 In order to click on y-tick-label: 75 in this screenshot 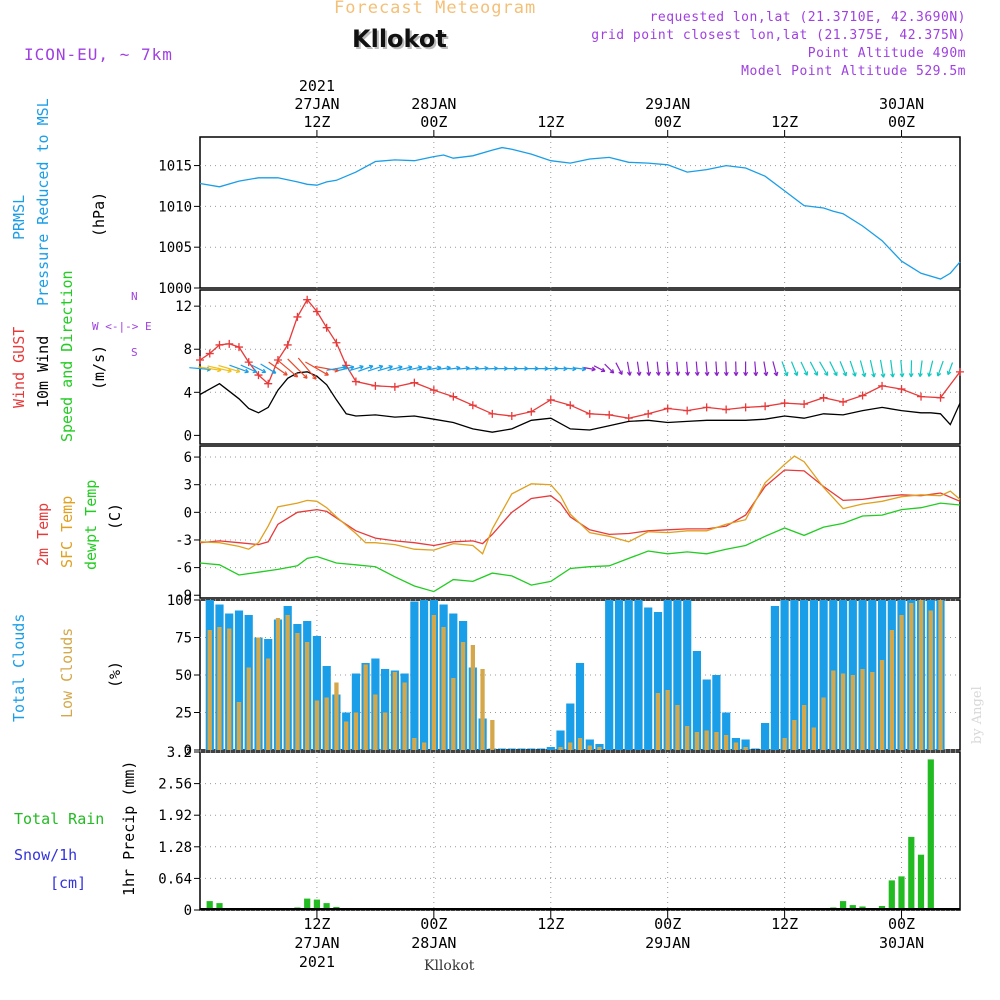, I will do `click(183, 639)`.